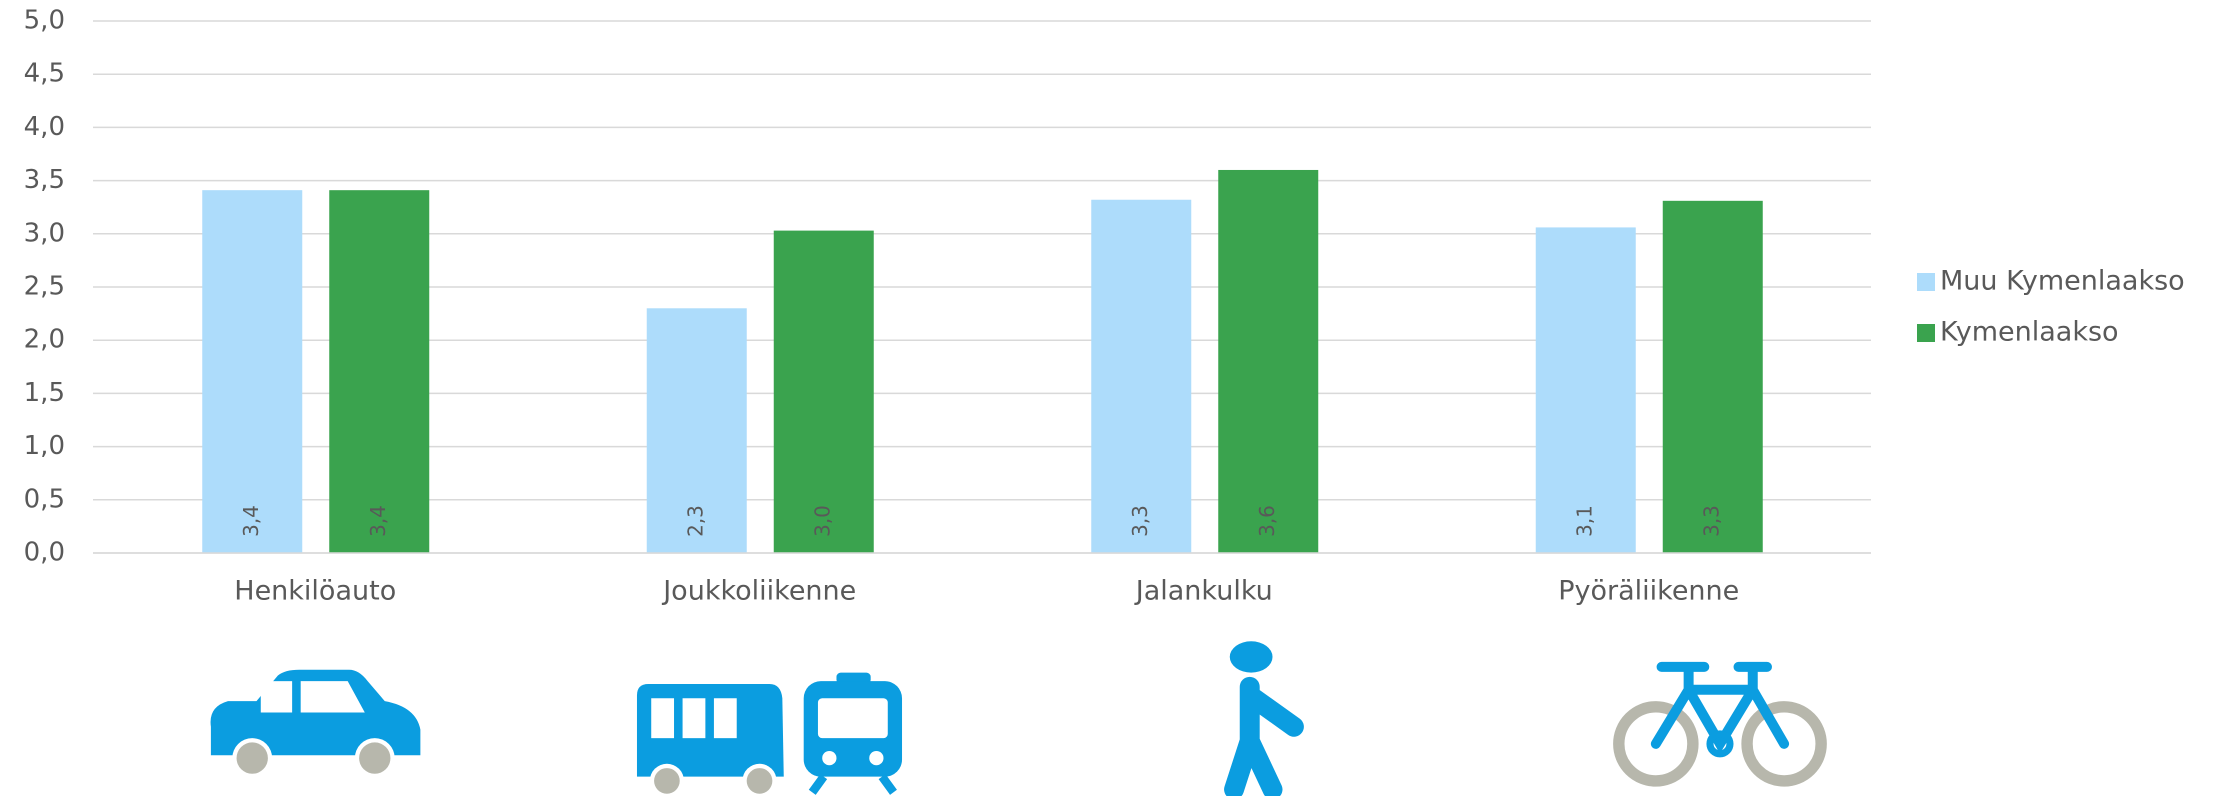  What do you see at coordinates (44, 340) in the screenshot?
I see `y-tick-label: 2,0` at bounding box center [44, 340].